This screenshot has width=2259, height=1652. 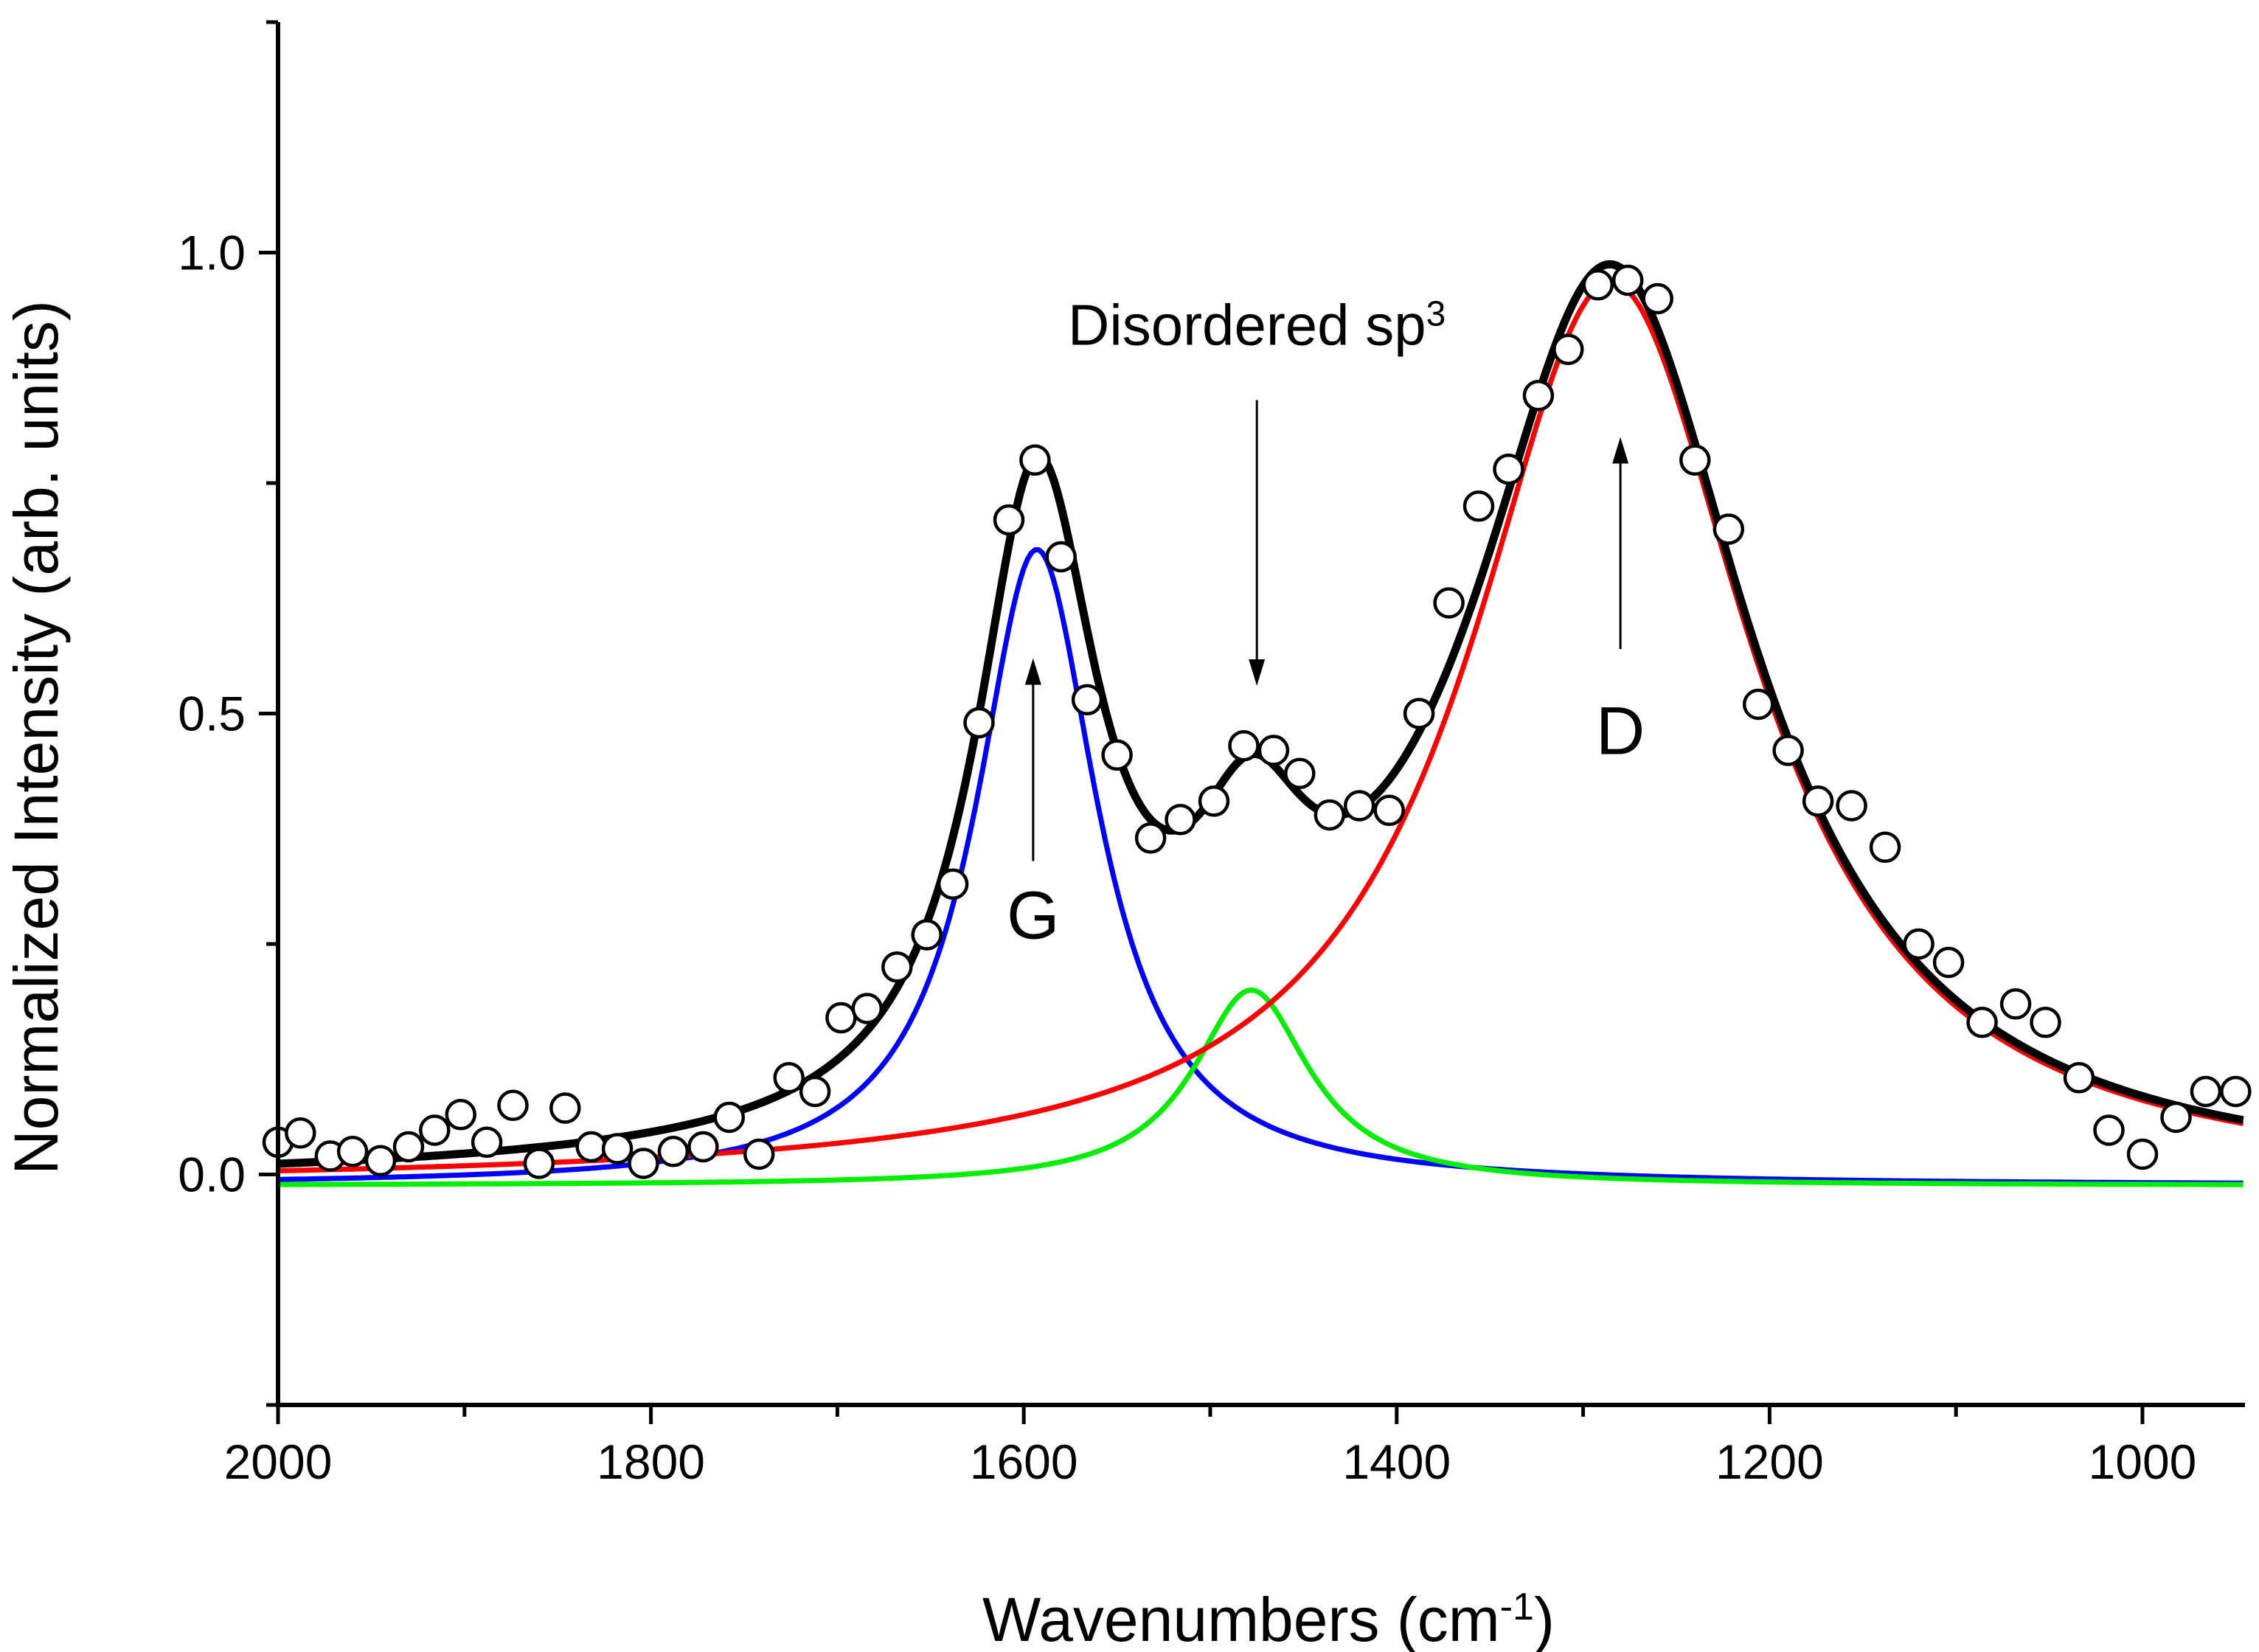 What do you see at coordinates (651, 1461) in the screenshot?
I see `x-tick-label: 1800` at bounding box center [651, 1461].